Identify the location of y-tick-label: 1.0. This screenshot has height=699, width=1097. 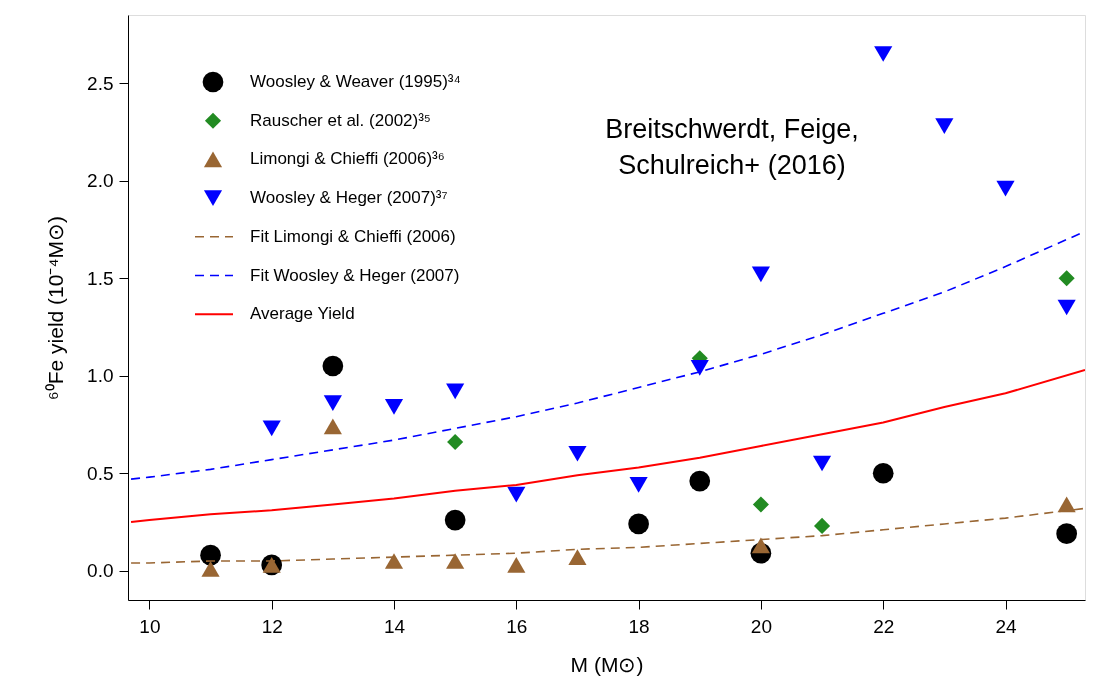
(100, 376).